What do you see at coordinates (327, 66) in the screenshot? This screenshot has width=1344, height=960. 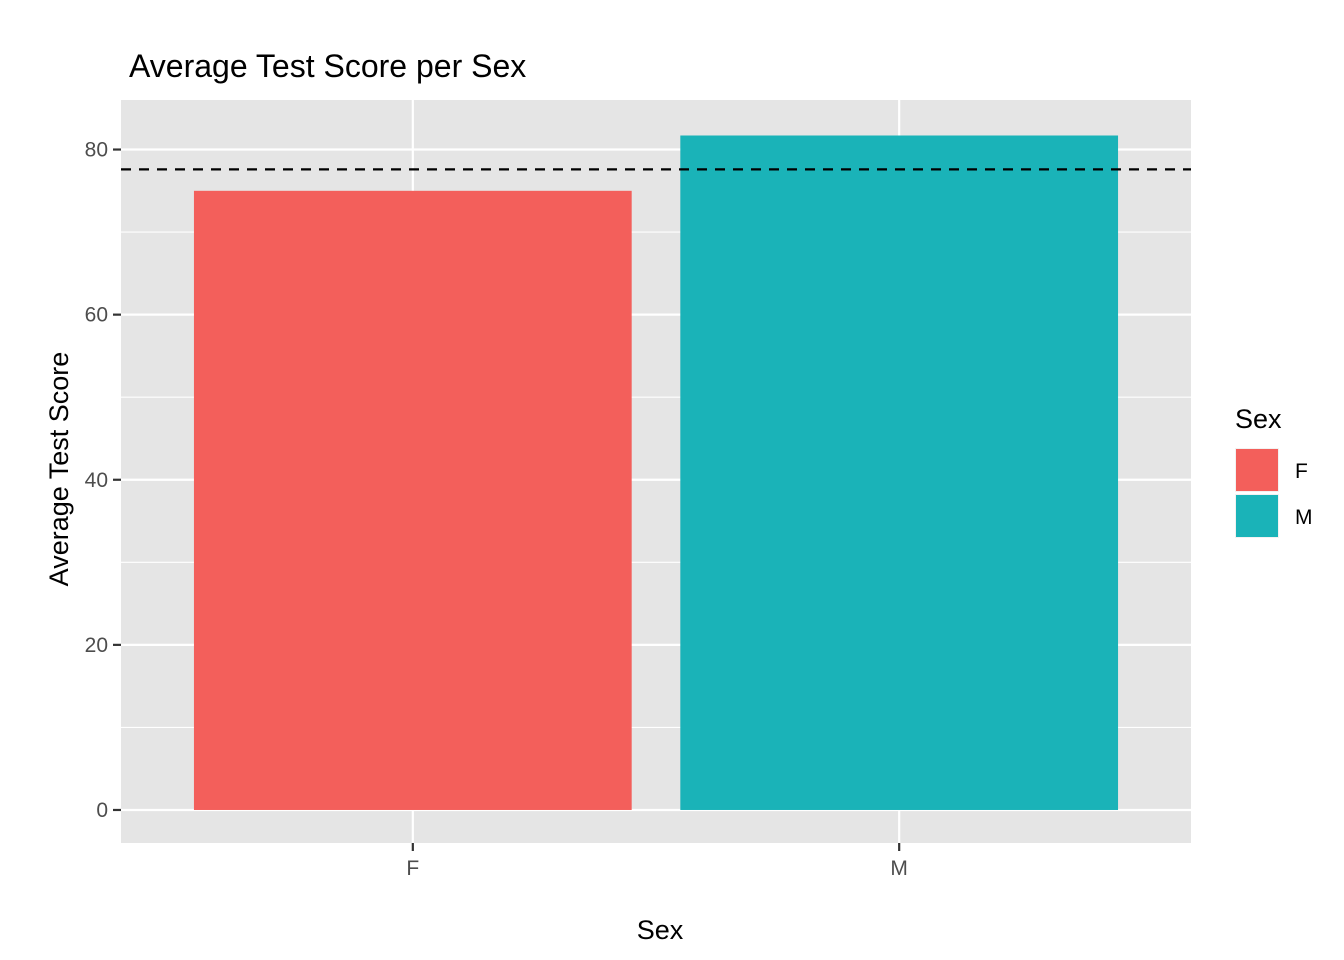 I see `chart-title: Average Test Score per Sex` at bounding box center [327, 66].